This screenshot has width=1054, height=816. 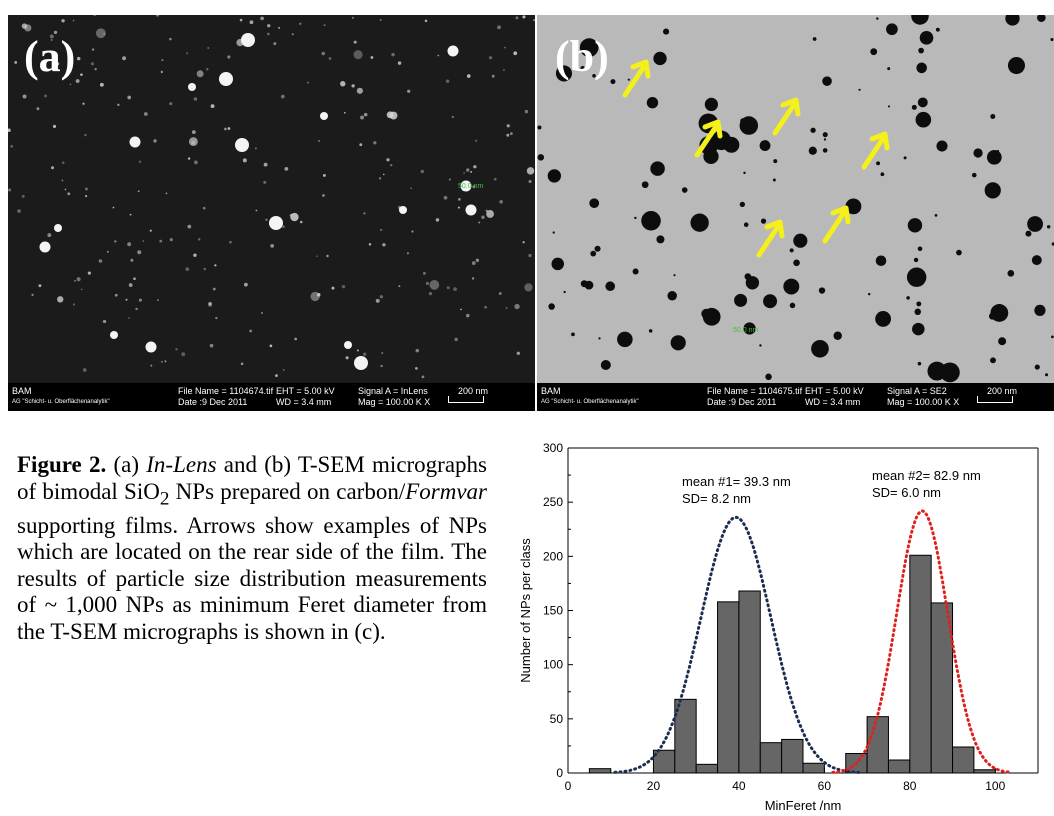 I want to click on mag-label: Mag = 100.00 K X, so click(x=394, y=402).